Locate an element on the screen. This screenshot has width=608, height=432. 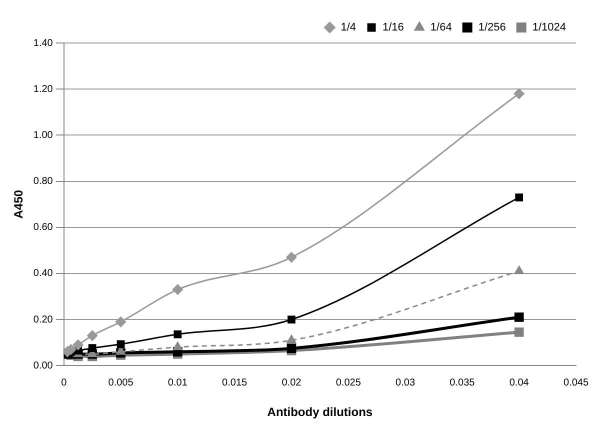
x-tick-label: 0.005 is located at coordinates (121, 382).